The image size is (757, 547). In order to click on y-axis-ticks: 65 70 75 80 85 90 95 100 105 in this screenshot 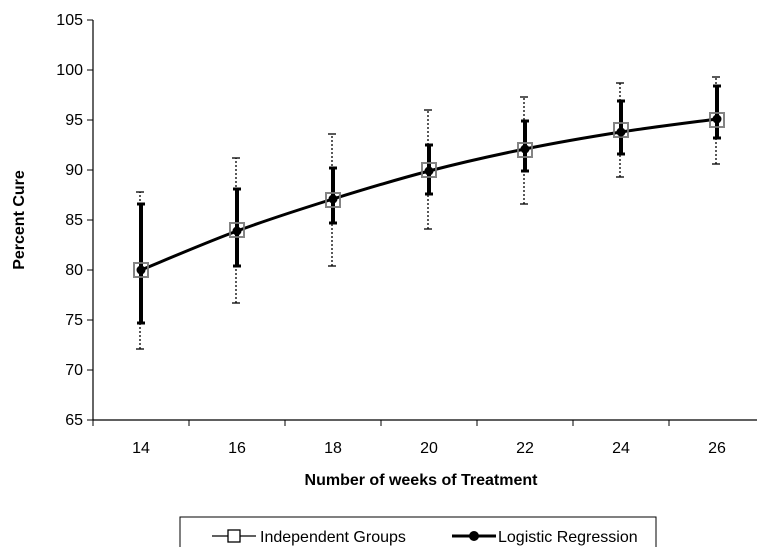, I will do `click(74, 220)`.